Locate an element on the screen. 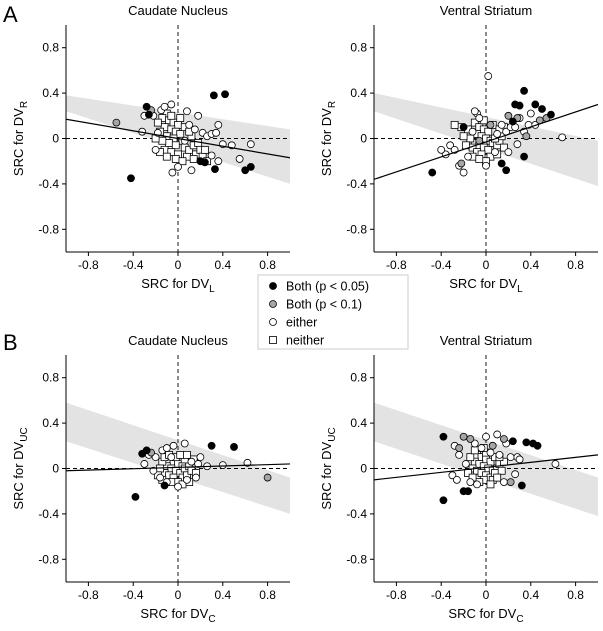 The width and height of the screenshot is (603, 631). legend-marker-neither is located at coordinates (273, 340).